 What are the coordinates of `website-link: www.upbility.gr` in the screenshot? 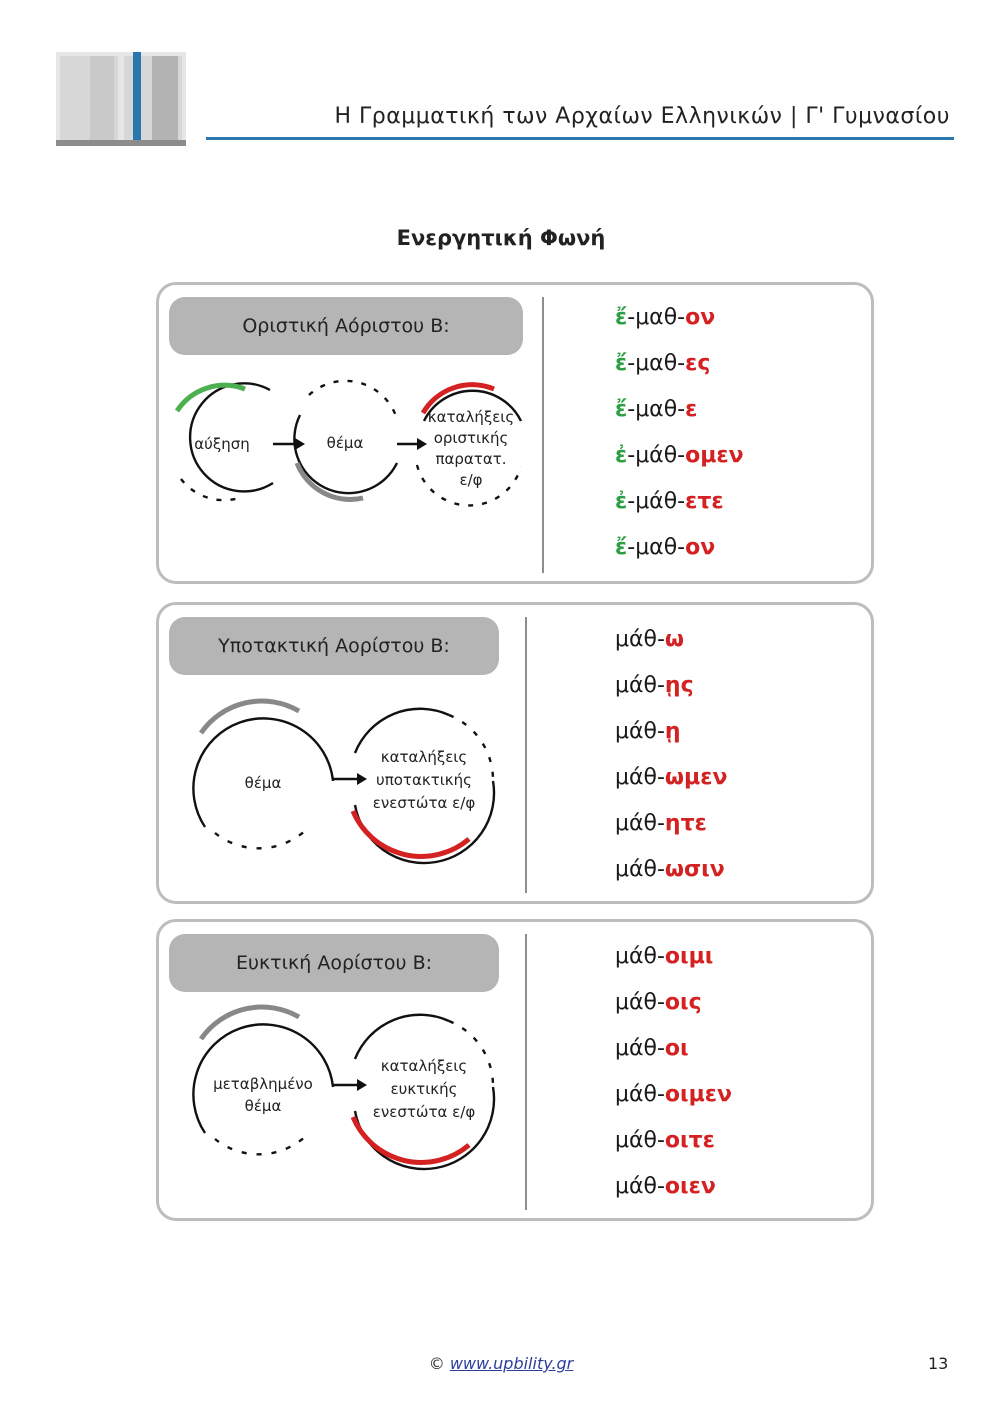 It's located at (511, 1363).